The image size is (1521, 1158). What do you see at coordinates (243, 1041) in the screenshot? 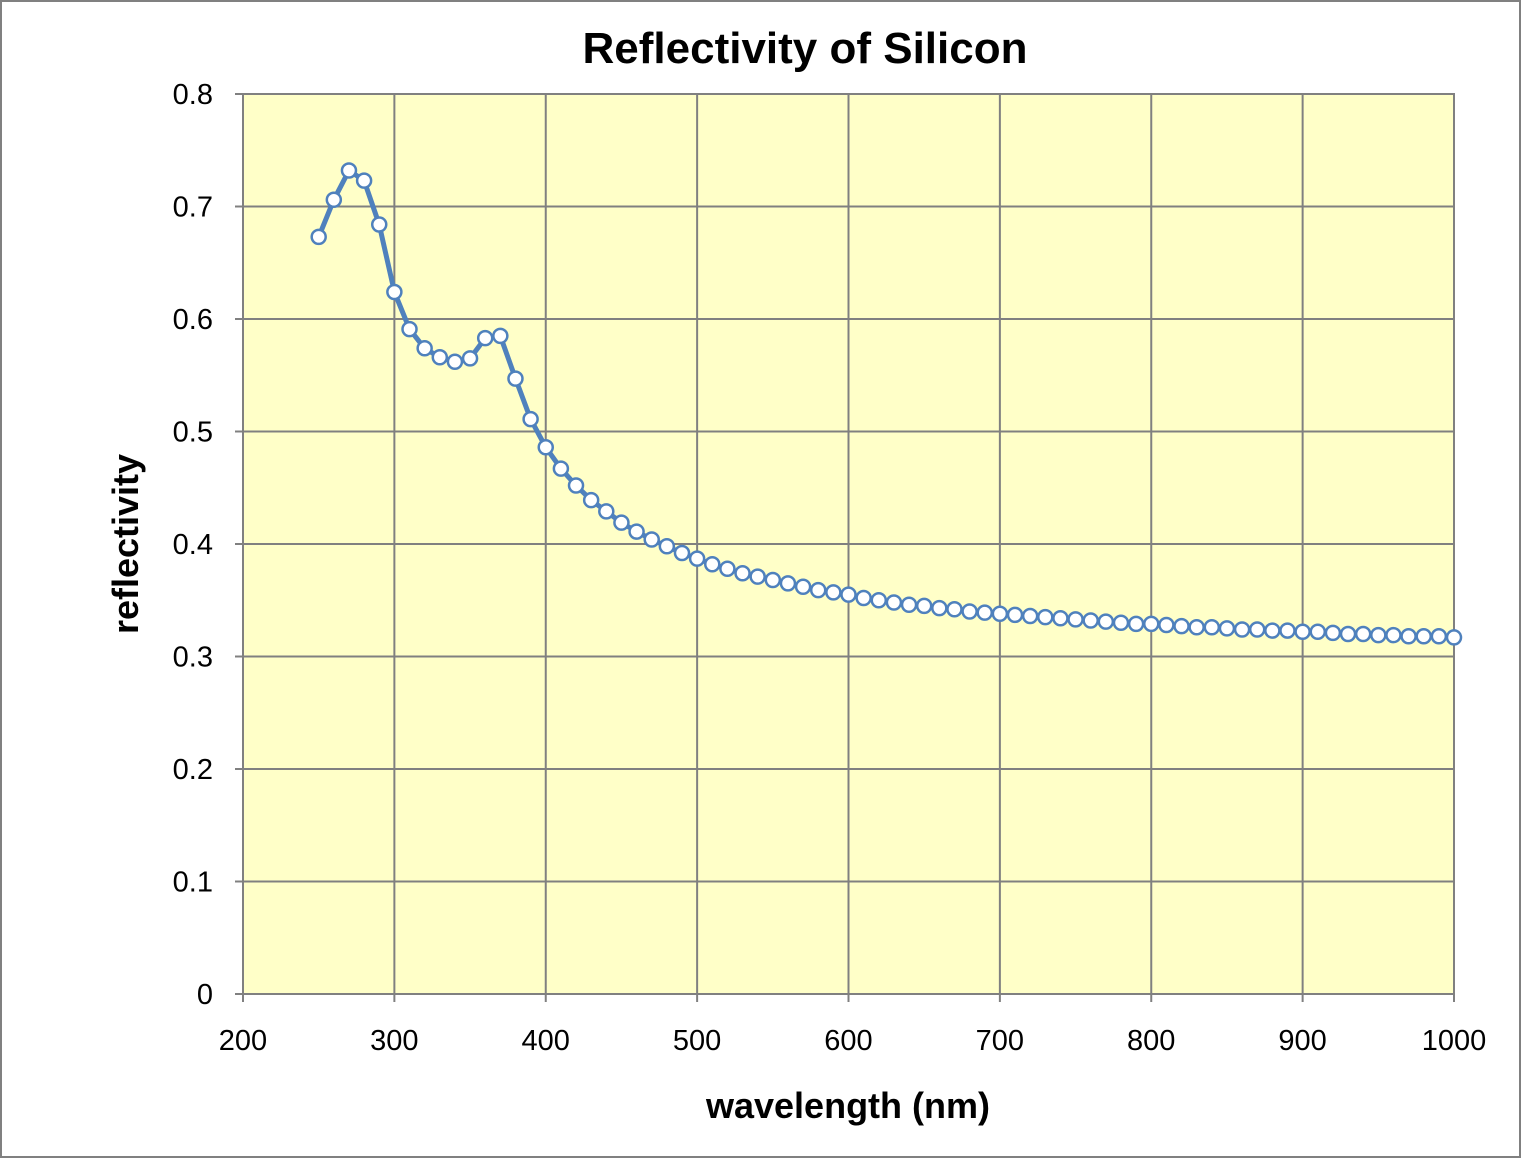
I see `x-tick-label: 200` at bounding box center [243, 1041].